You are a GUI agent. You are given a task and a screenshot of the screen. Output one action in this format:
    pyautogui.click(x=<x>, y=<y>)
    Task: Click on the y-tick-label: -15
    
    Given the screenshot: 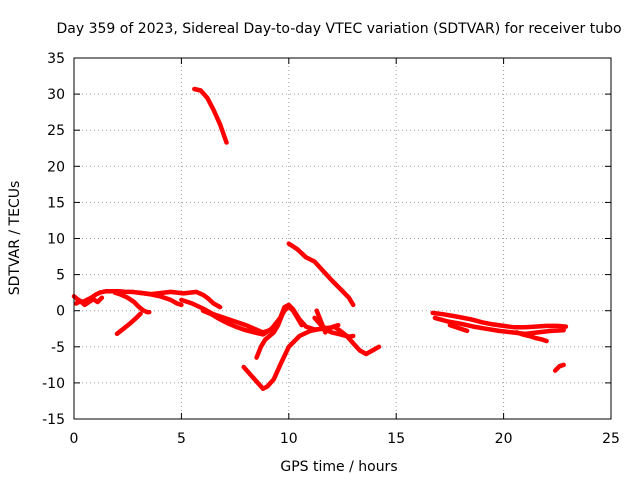 What is the action you would take?
    pyautogui.click(x=53, y=420)
    